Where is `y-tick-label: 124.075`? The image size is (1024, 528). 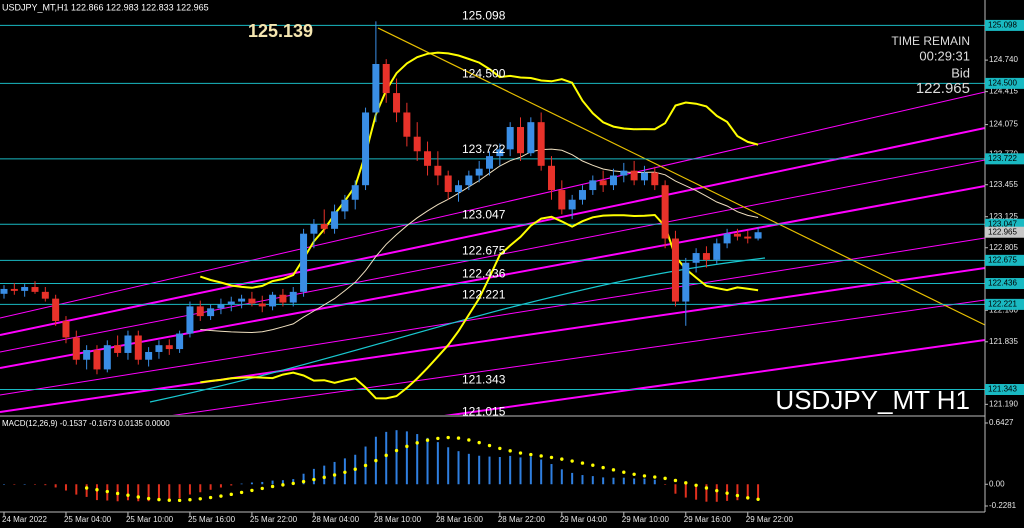
y-tick-label: 124.075 is located at coordinates (1003, 124).